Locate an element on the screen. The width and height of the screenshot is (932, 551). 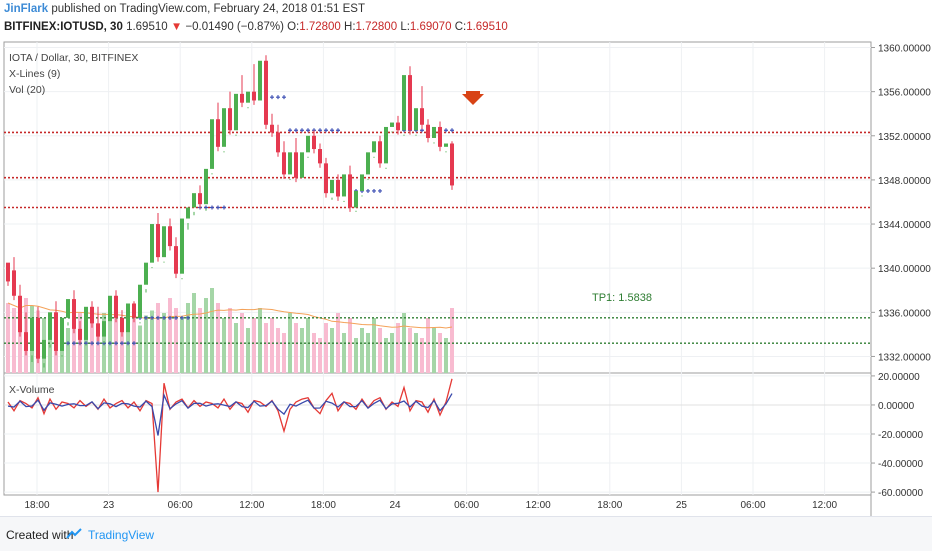
created-with-text: Created with is located at coordinates (40, 535).